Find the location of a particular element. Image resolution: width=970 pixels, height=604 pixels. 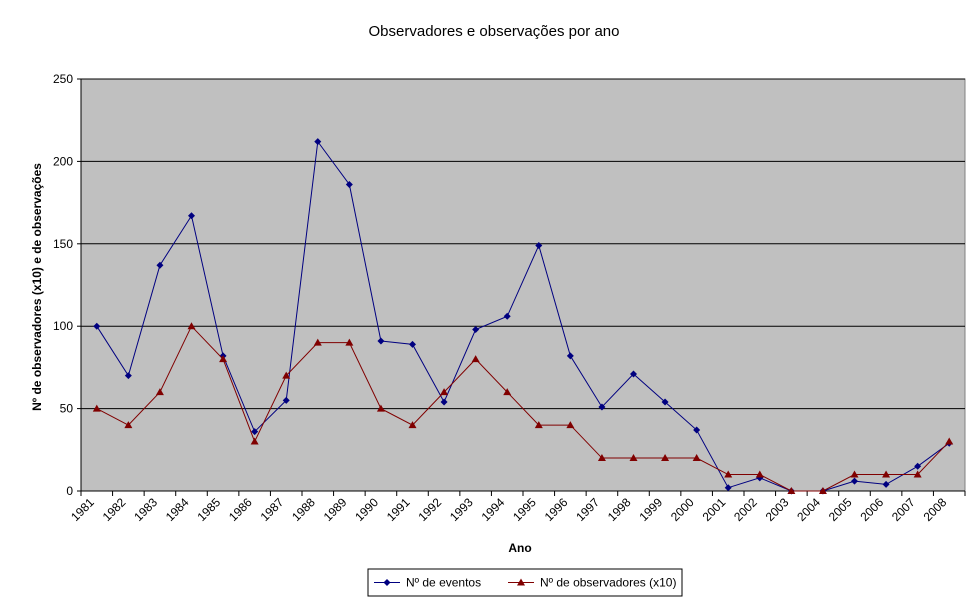

legend-label: Nº de observadores (x10) is located at coordinates (608, 583).